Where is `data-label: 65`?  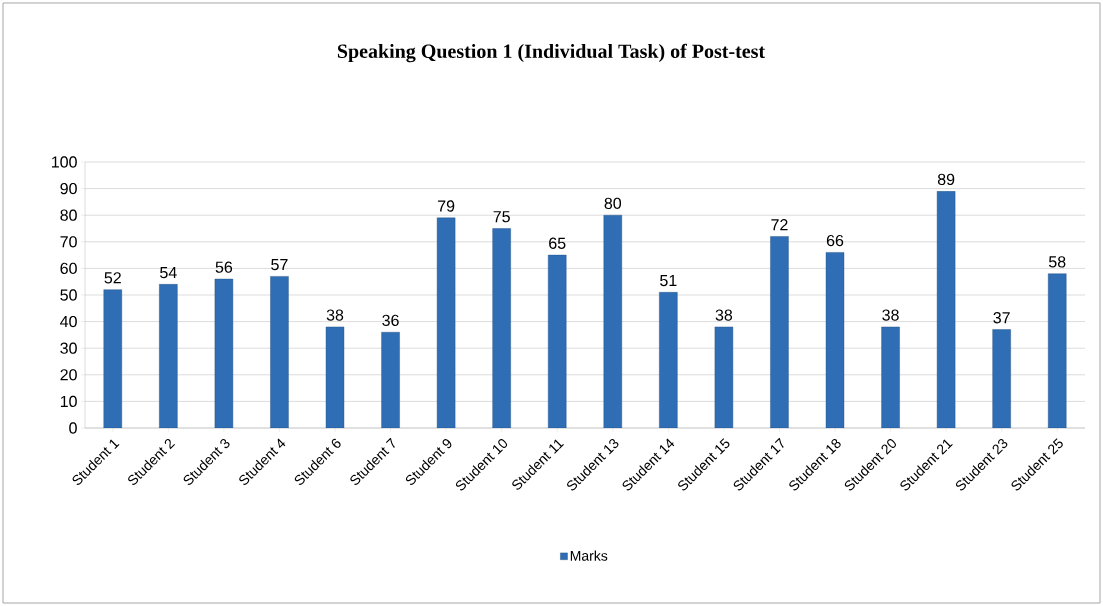 data-label: 65 is located at coordinates (557, 243).